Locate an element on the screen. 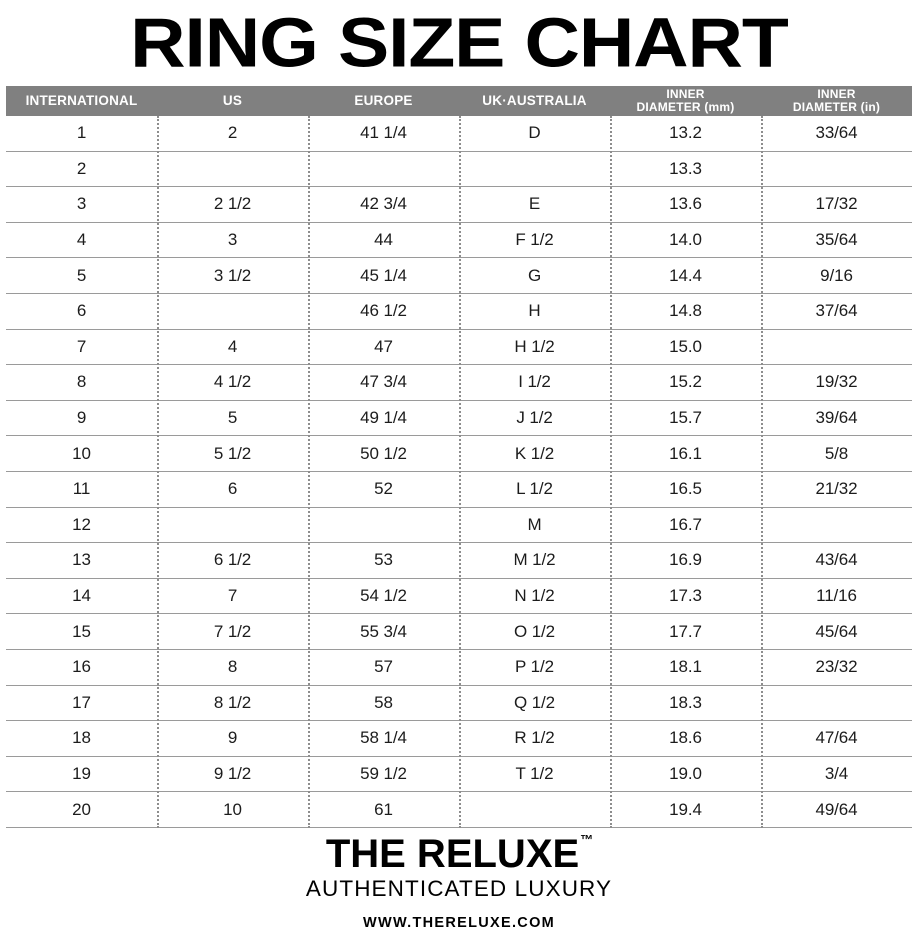  cell-inner_diameter_in: 23/32 is located at coordinates (836, 667).